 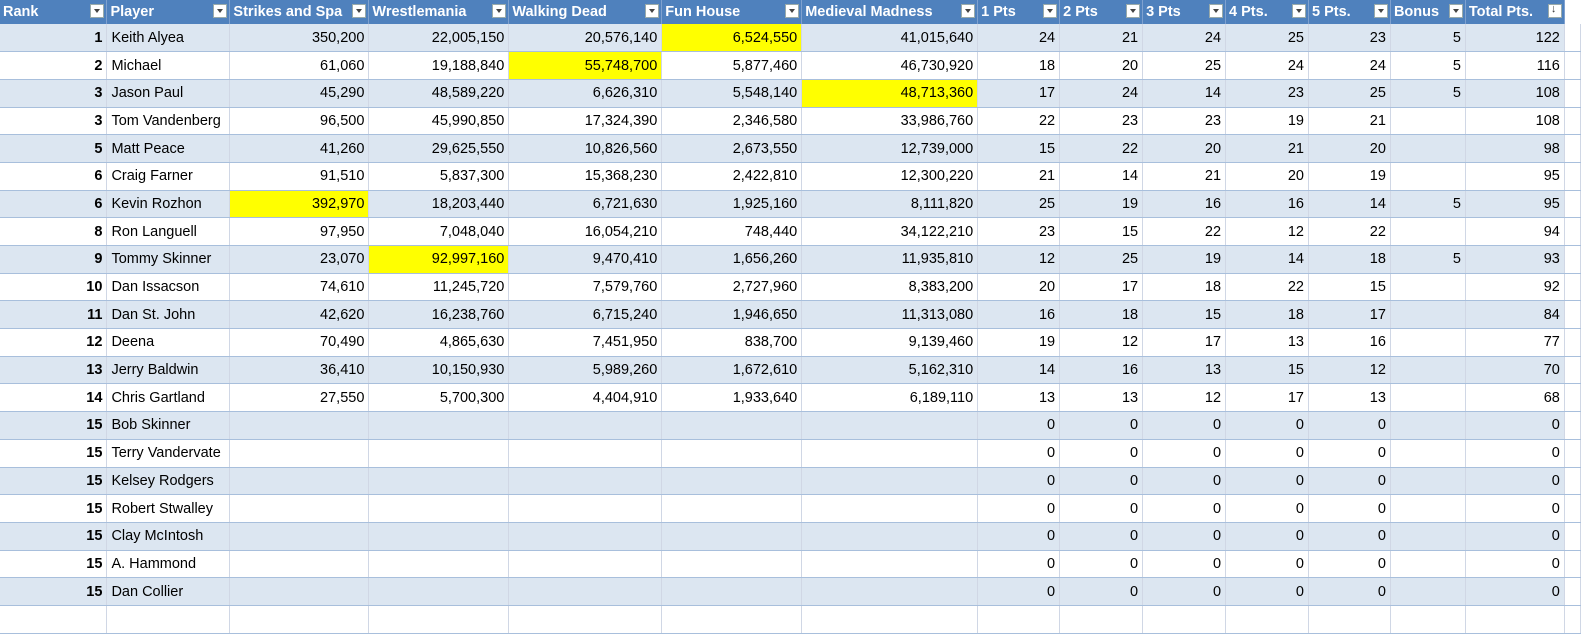 What do you see at coordinates (1267, 342) in the screenshot?
I see `cell-4-pts-: 13` at bounding box center [1267, 342].